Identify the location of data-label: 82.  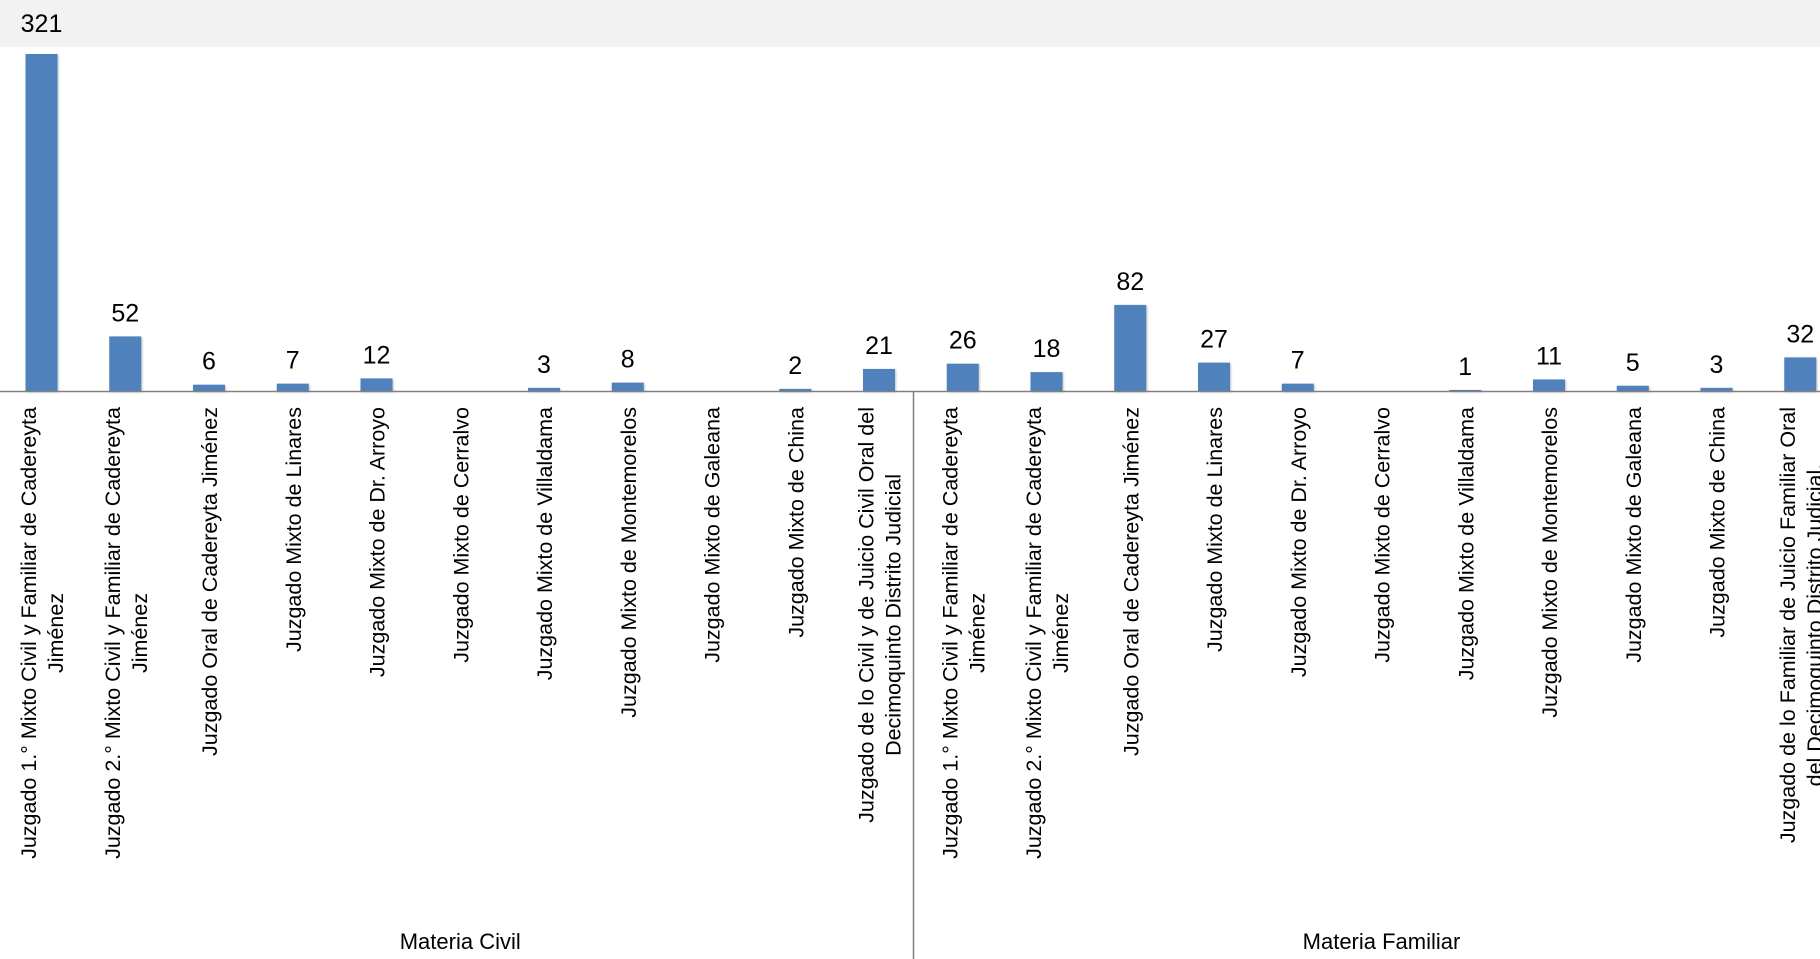
(1130, 282).